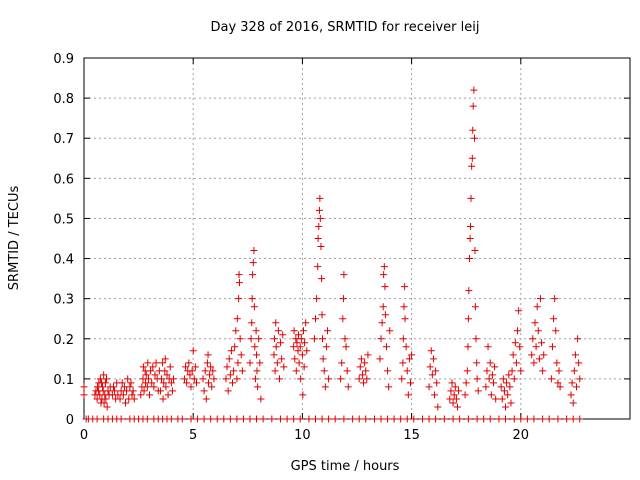 Image resolution: width=640 pixels, height=480 pixels. I want to click on y-tick-label: 0.2, so click(63, 340).